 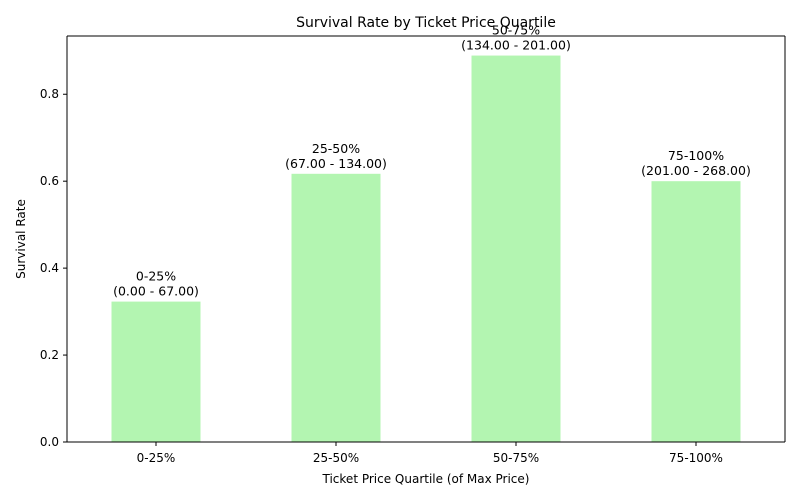 What do you see at coordinates (49, 355) in the screenshot?
I see `y-tick-label: 0.2` at bounding box center [49, 355].